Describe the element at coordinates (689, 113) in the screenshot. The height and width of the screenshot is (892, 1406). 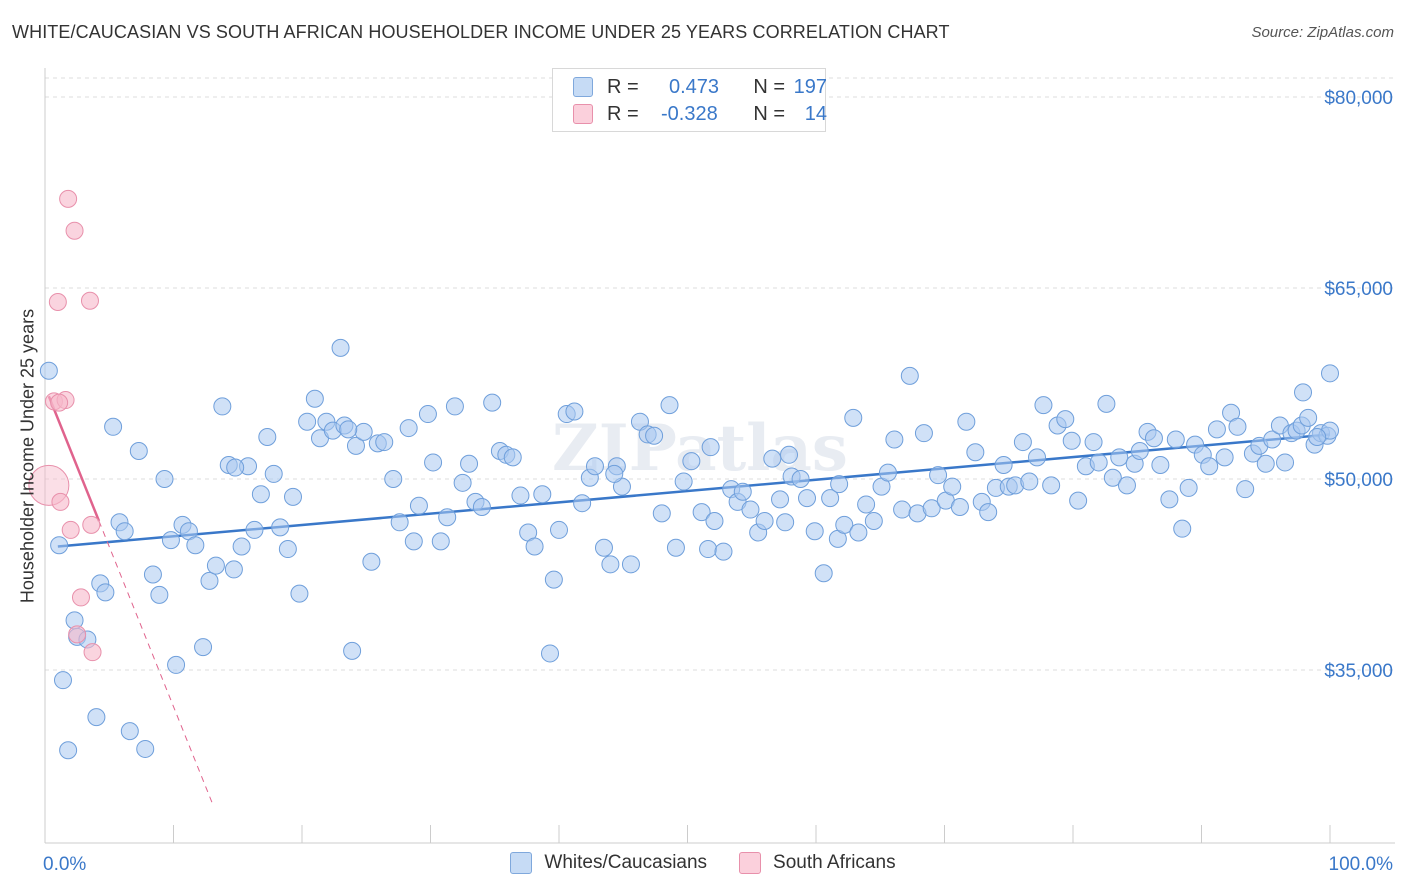
I see `legend-r-value: -0.328` at that location.